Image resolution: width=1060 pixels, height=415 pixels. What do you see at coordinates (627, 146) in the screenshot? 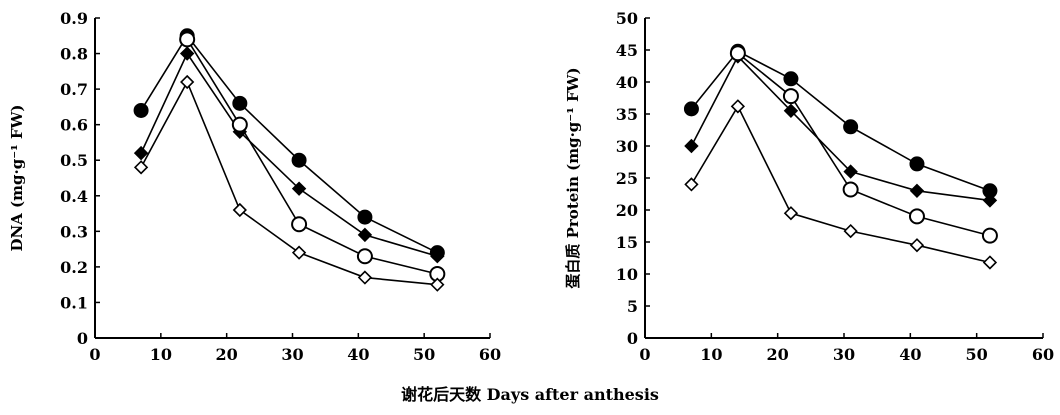
I see `y-tick-label: 30` at bounding box center [627, 146].